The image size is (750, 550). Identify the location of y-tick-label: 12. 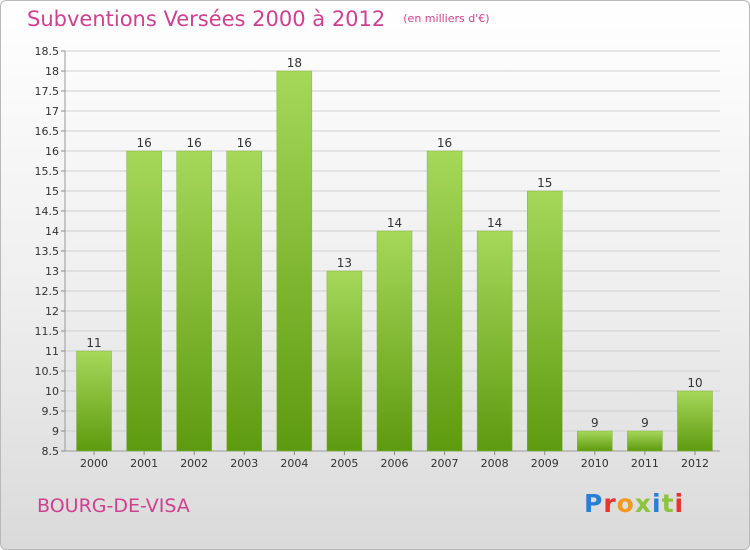
(52, 311).